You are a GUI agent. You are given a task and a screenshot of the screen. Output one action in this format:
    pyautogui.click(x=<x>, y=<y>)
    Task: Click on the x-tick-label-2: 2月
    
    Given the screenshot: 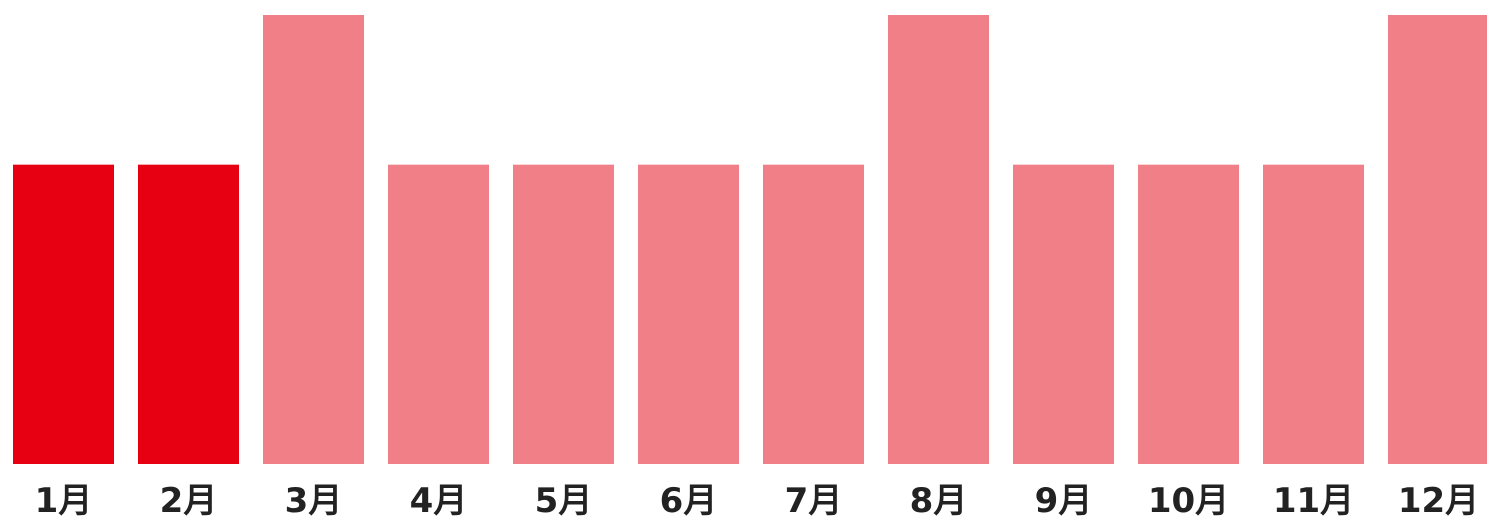 What is the action you would take?
    pyautogui.click(x=189, y=501)
    